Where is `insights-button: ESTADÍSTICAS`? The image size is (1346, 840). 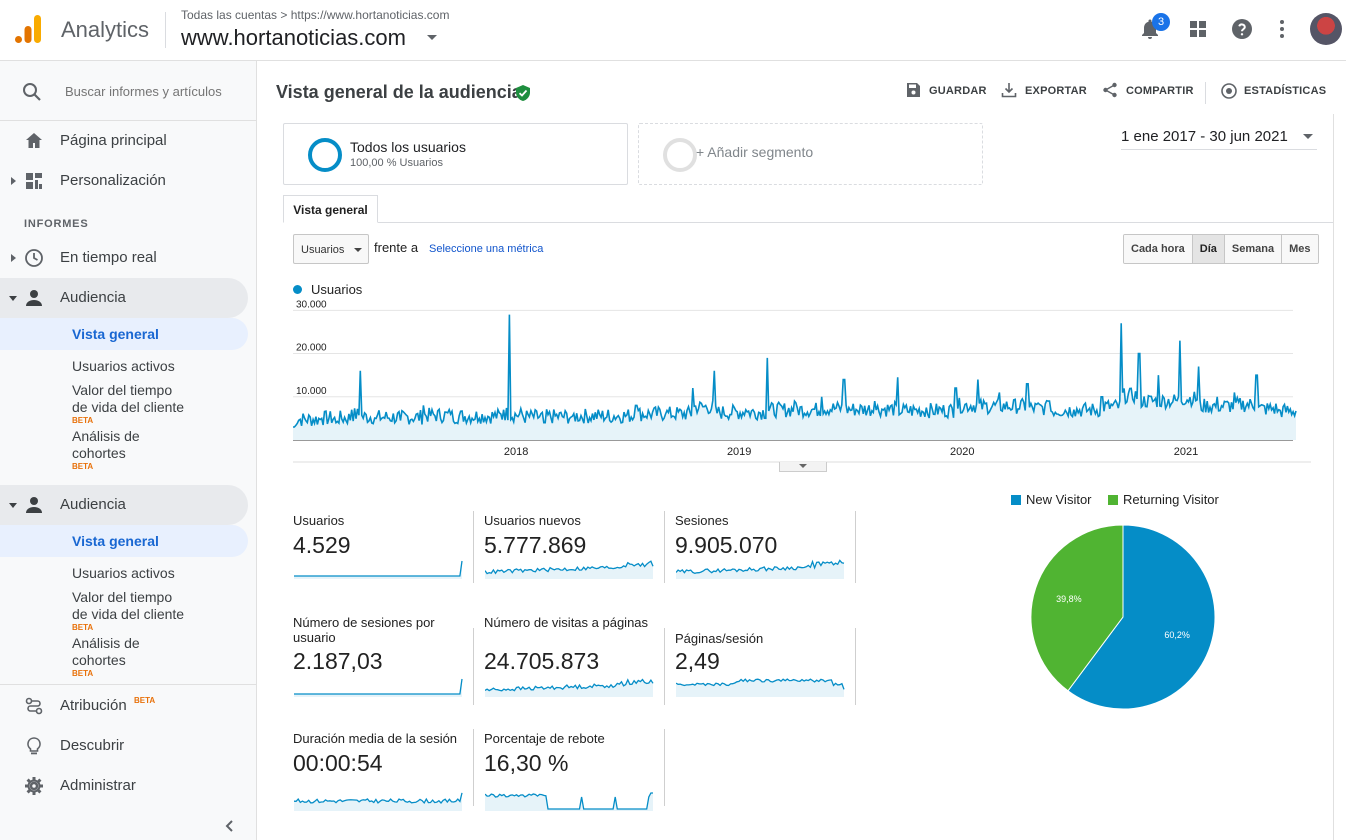 insights-button: ESTADÍSTICAS is located at coordinates (1273, 91).